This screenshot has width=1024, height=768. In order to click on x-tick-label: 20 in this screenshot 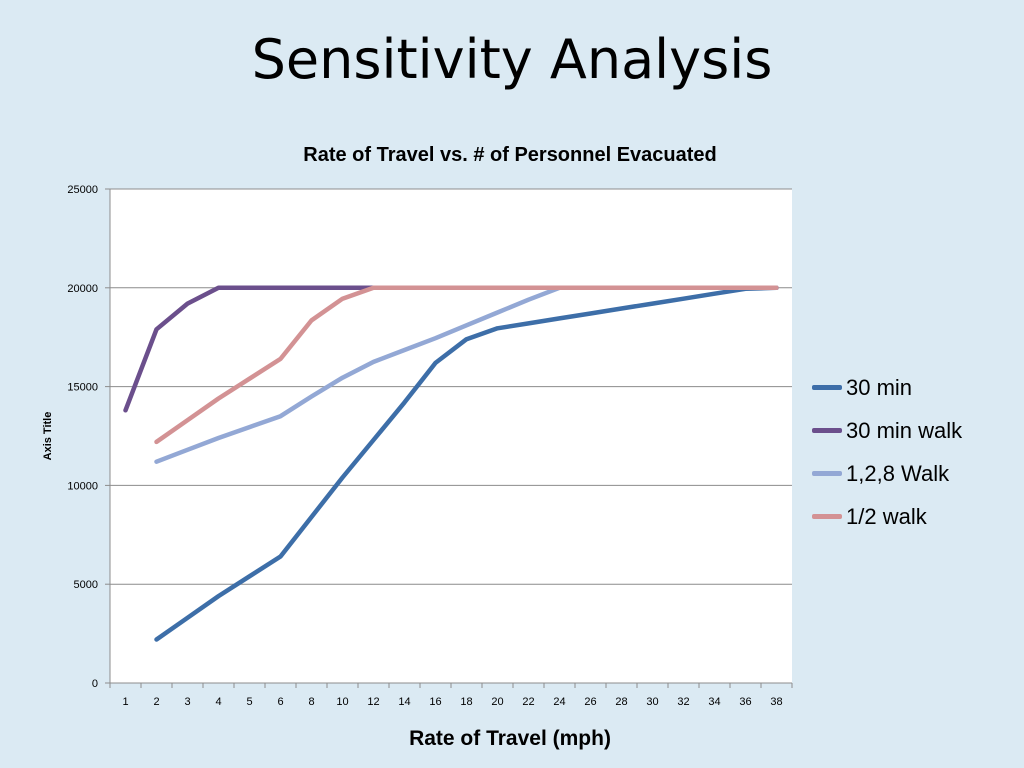, I will do `click(497, 702)`.